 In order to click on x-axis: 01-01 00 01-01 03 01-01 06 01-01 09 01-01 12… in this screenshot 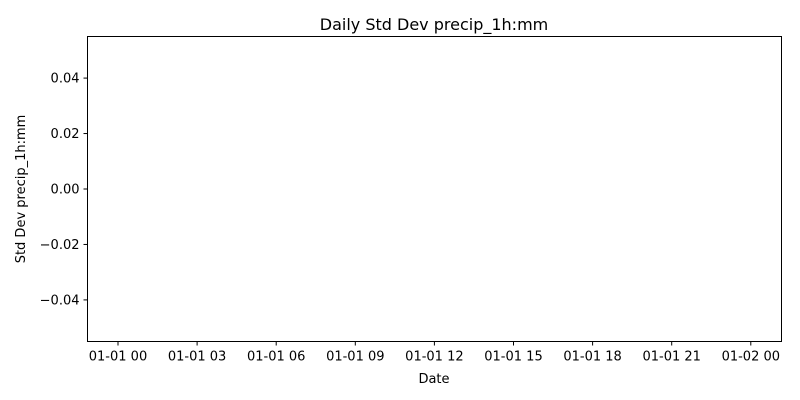, I will do `click(434, 353)`.